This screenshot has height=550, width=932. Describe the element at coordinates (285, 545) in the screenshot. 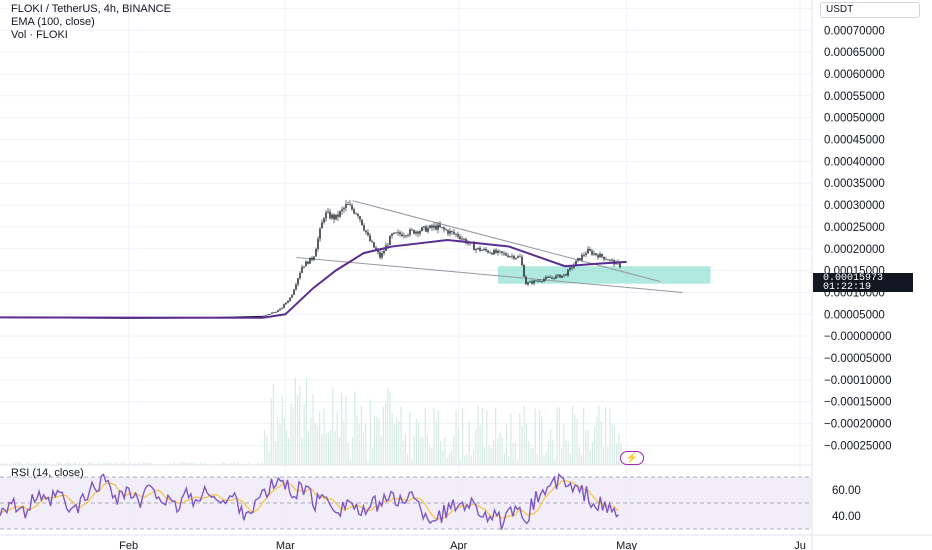

I see `time-tick-label: Mar` at that location.